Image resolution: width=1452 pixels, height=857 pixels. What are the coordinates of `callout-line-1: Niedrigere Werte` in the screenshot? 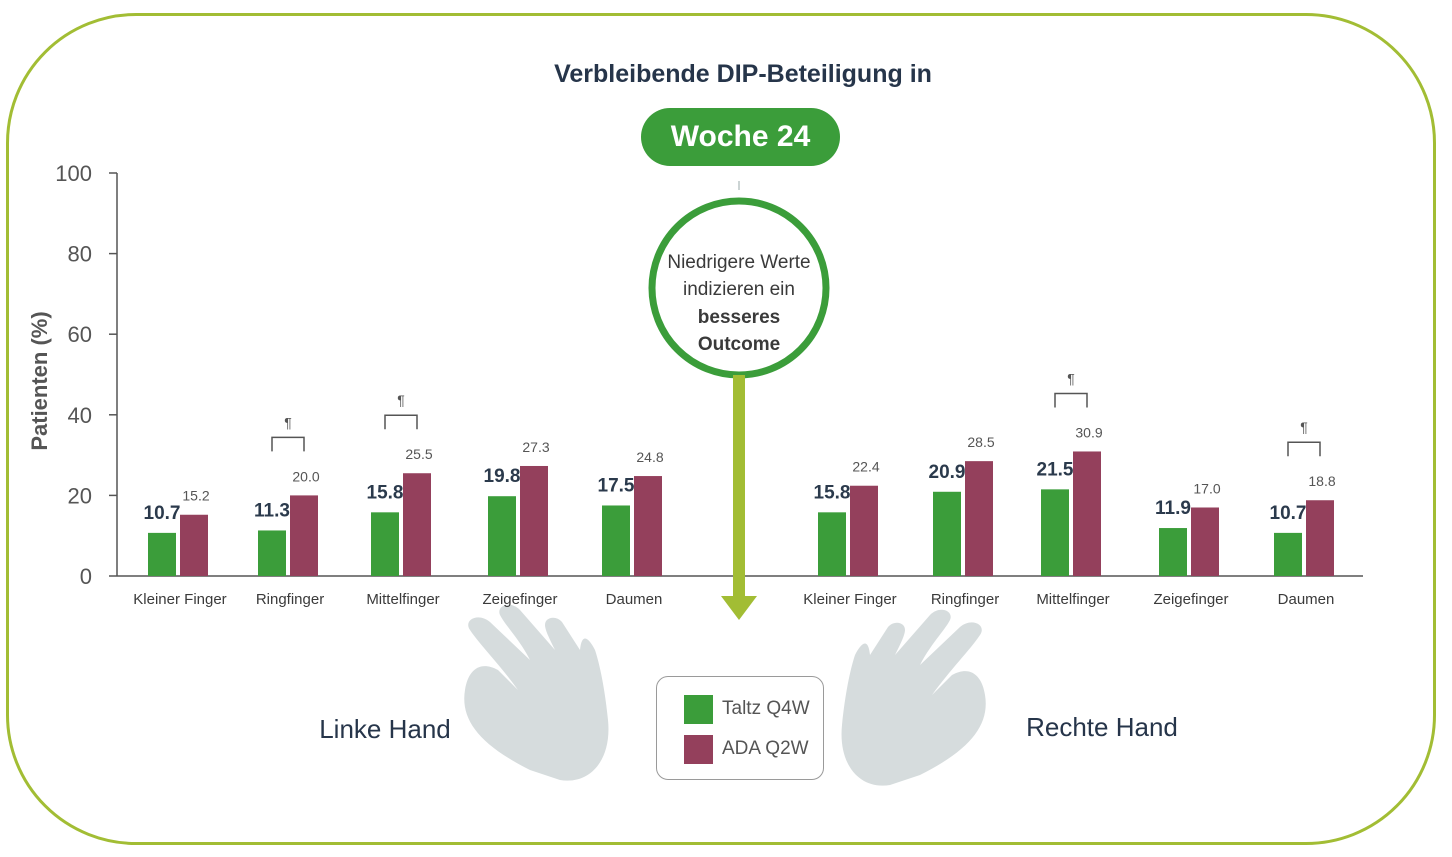 It's located at (738, 262).